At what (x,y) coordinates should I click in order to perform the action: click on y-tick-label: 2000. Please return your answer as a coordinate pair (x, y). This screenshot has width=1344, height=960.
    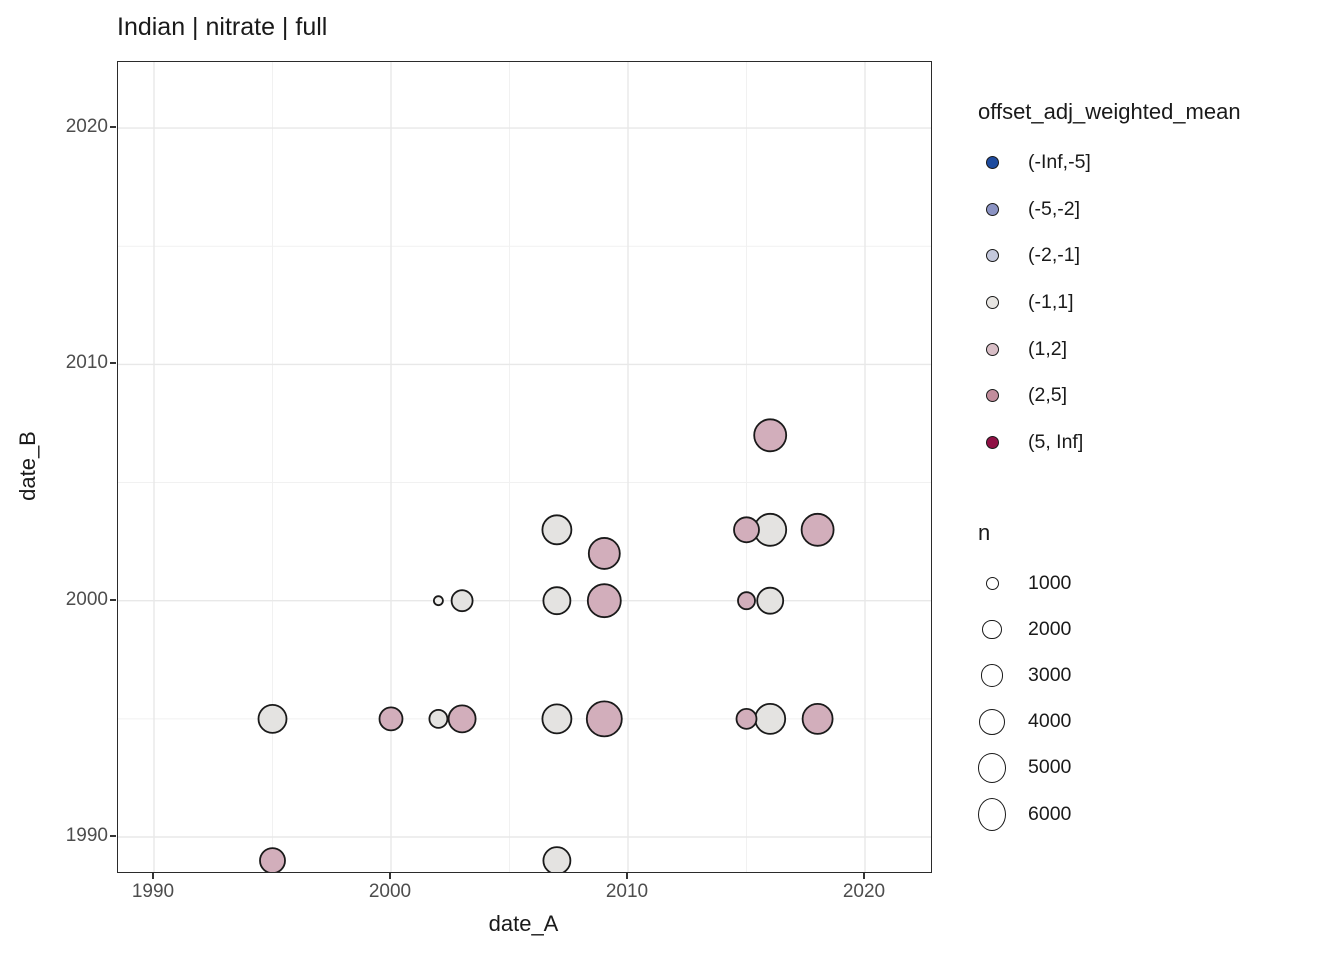
    Looking at the image, I should click on (86, 599).